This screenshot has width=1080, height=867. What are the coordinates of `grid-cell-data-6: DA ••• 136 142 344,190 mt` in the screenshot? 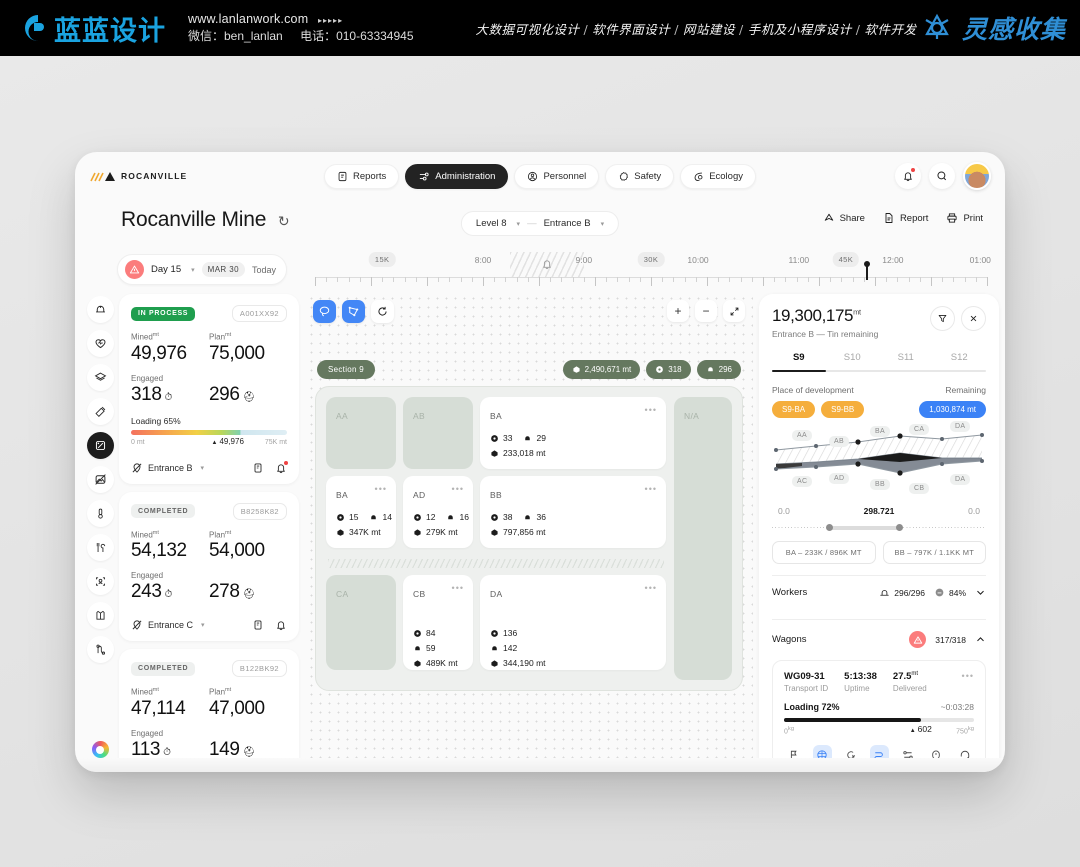 It's located at (573, 622).